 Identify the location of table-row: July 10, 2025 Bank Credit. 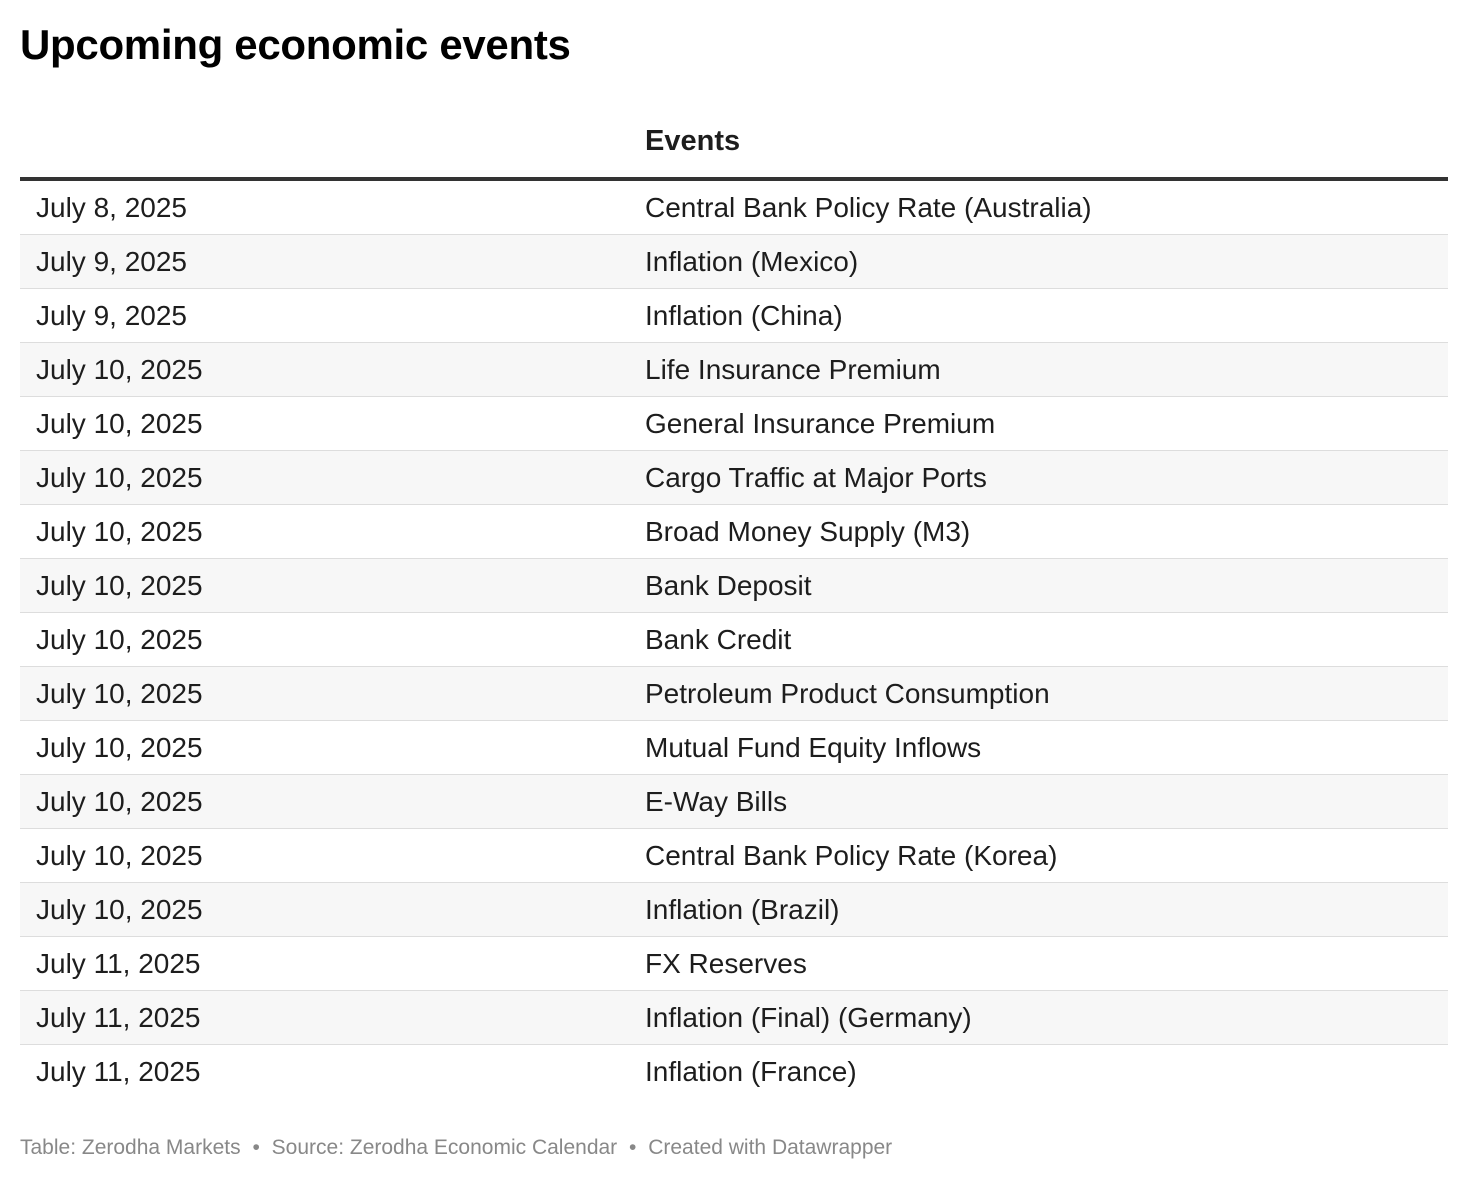
(734, 639).